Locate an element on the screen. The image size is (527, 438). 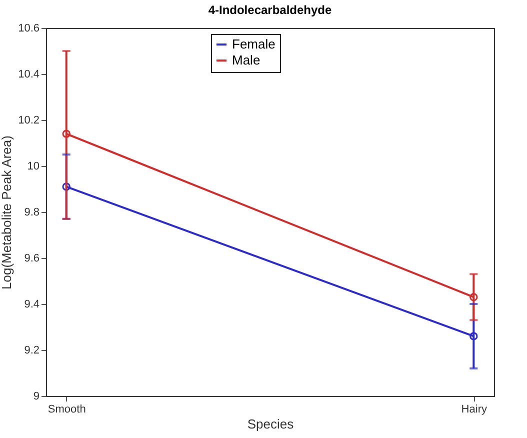
x-tick-label: Smooth is located at coordinates (67, 410).